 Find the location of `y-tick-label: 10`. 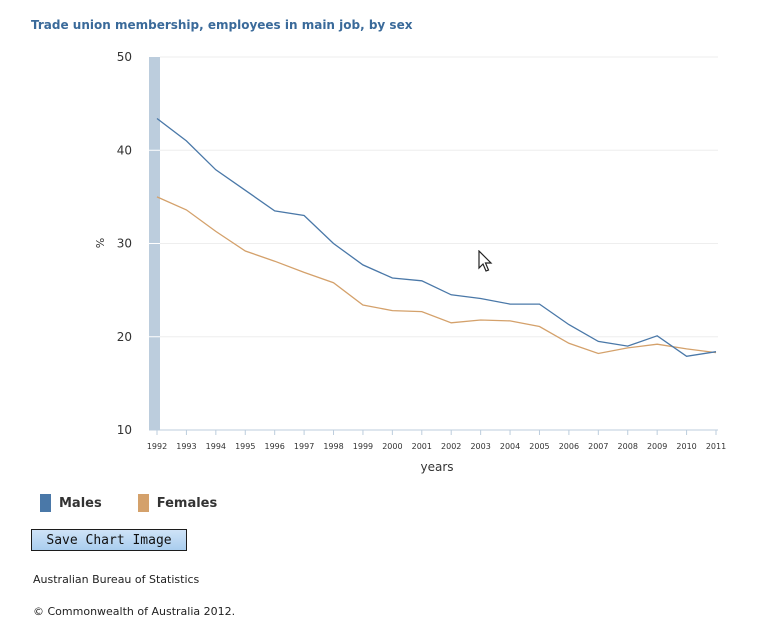

y-tick-label: 10 is located at coordinates (124, 430).